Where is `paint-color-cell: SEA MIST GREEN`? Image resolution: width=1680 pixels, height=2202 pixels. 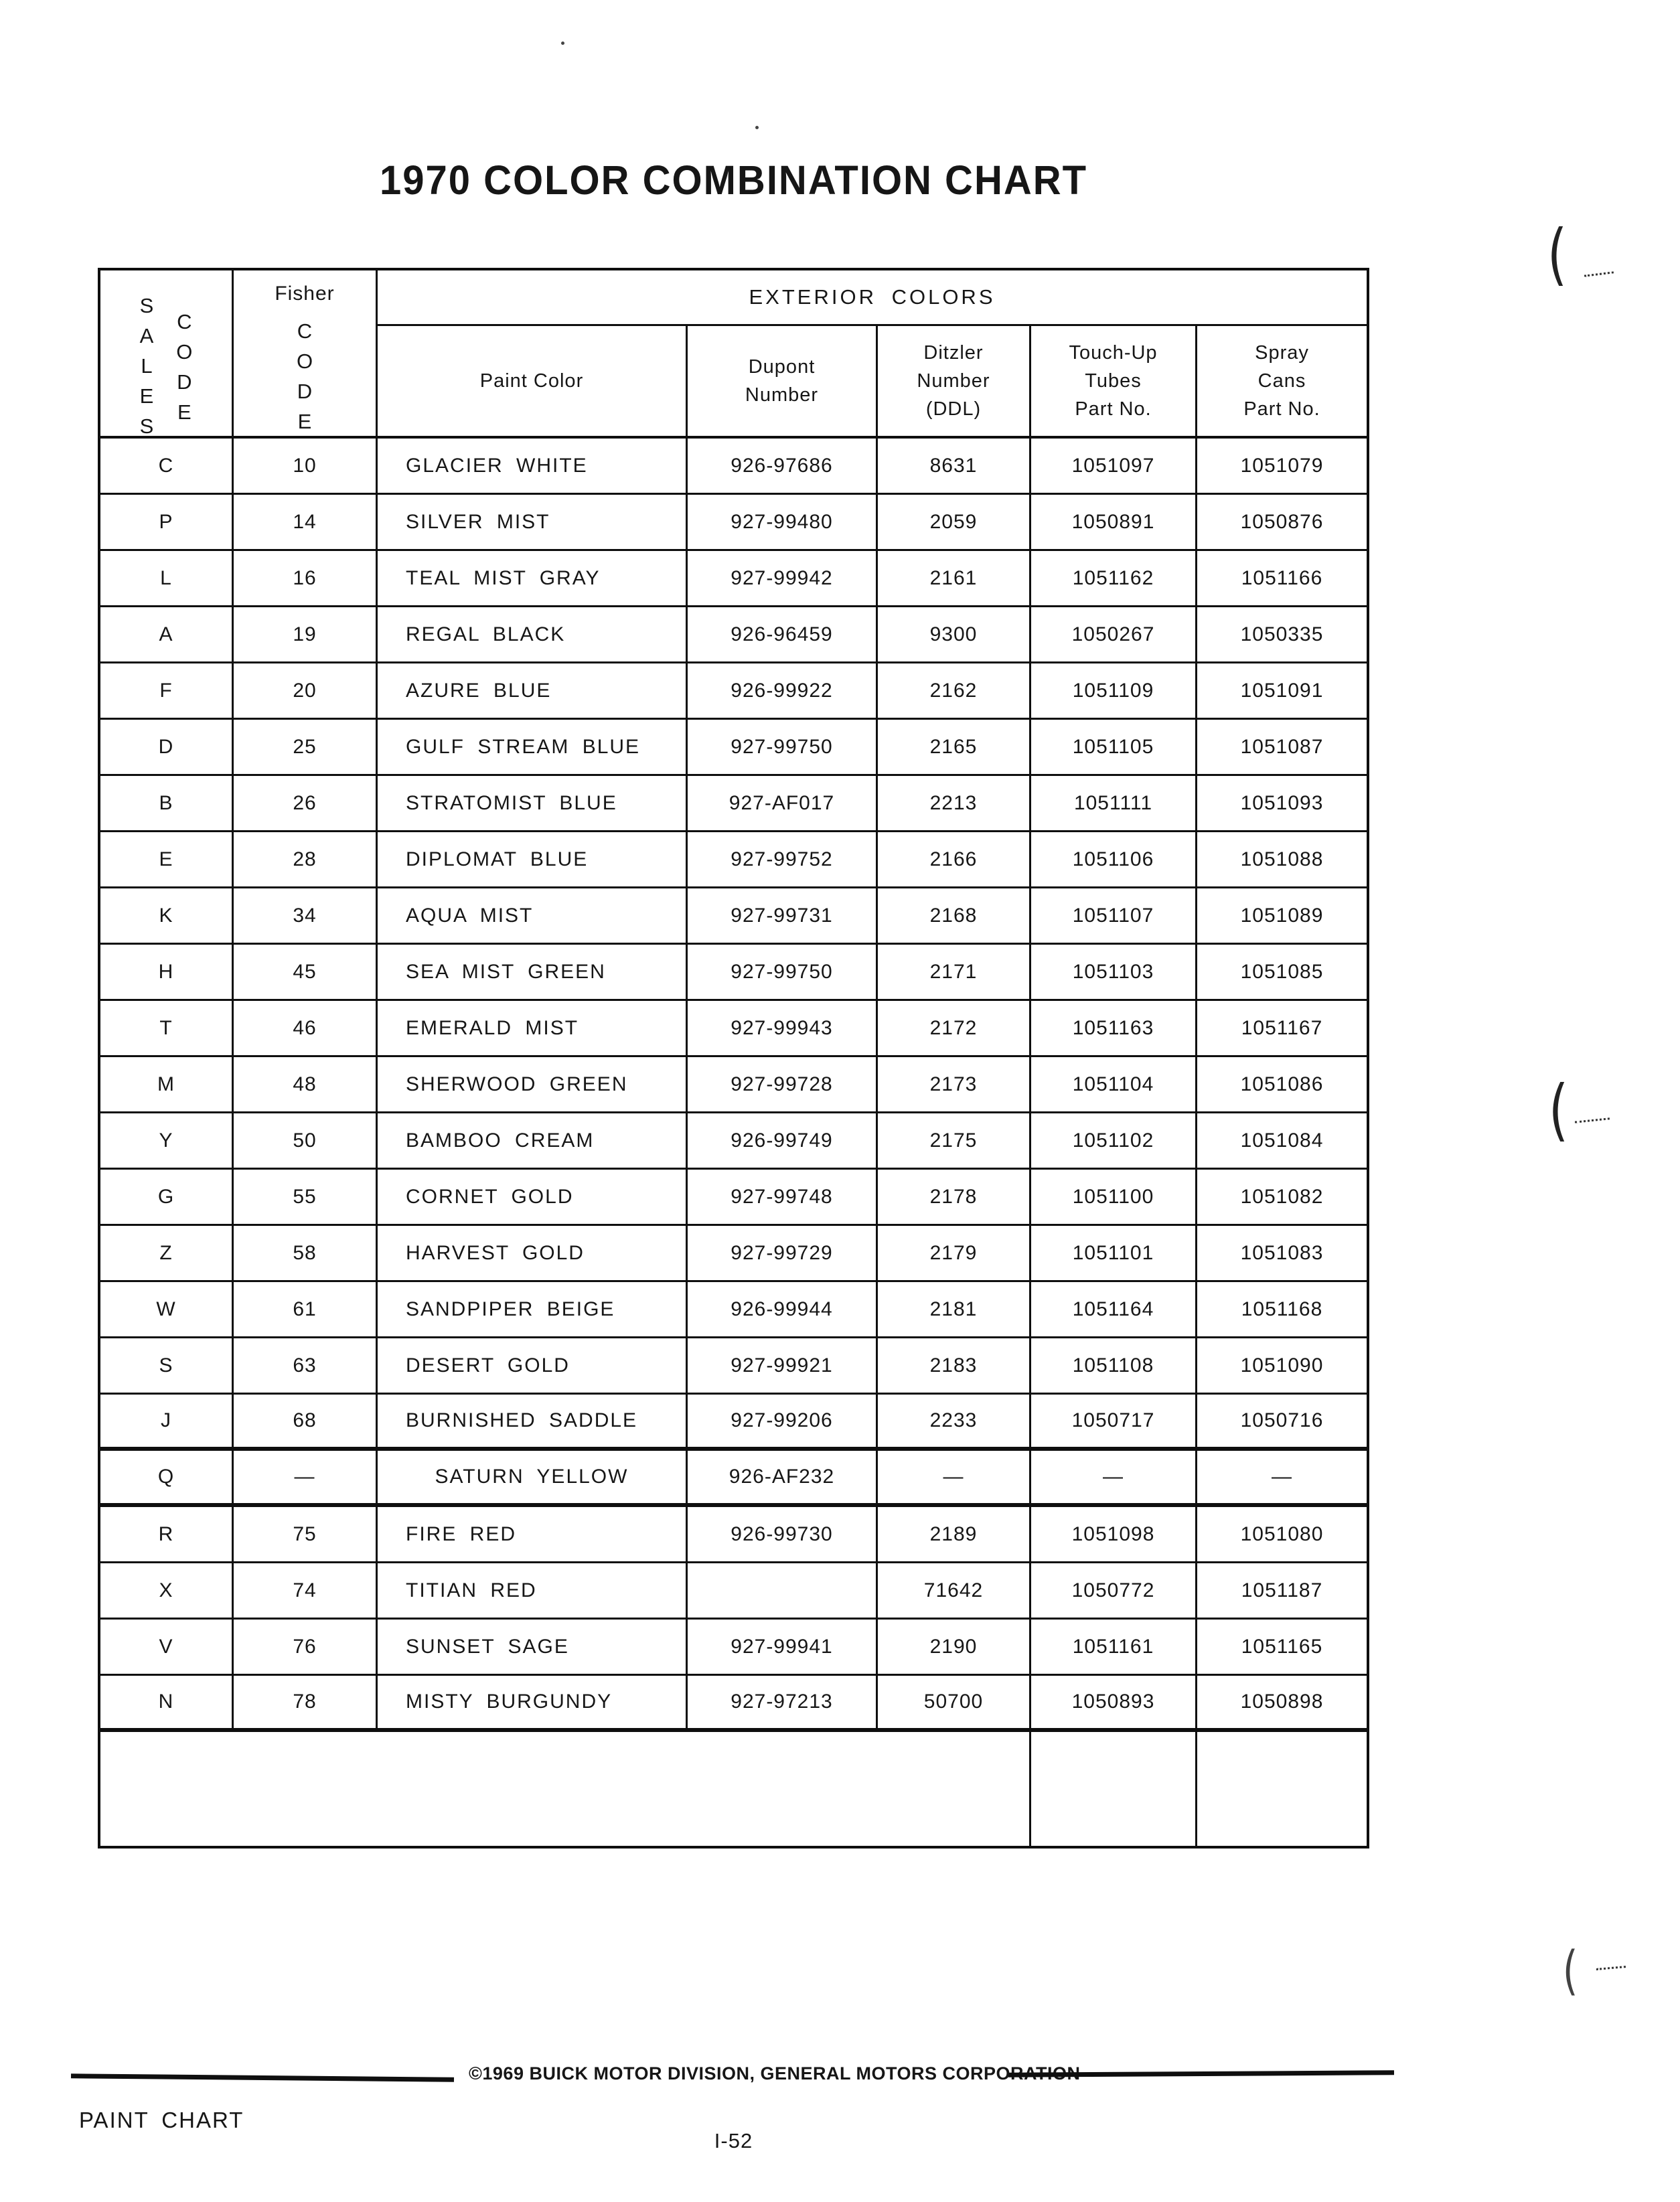 paint-color-cell: SEA MIST GREEN is located at coordinates (533, 973).